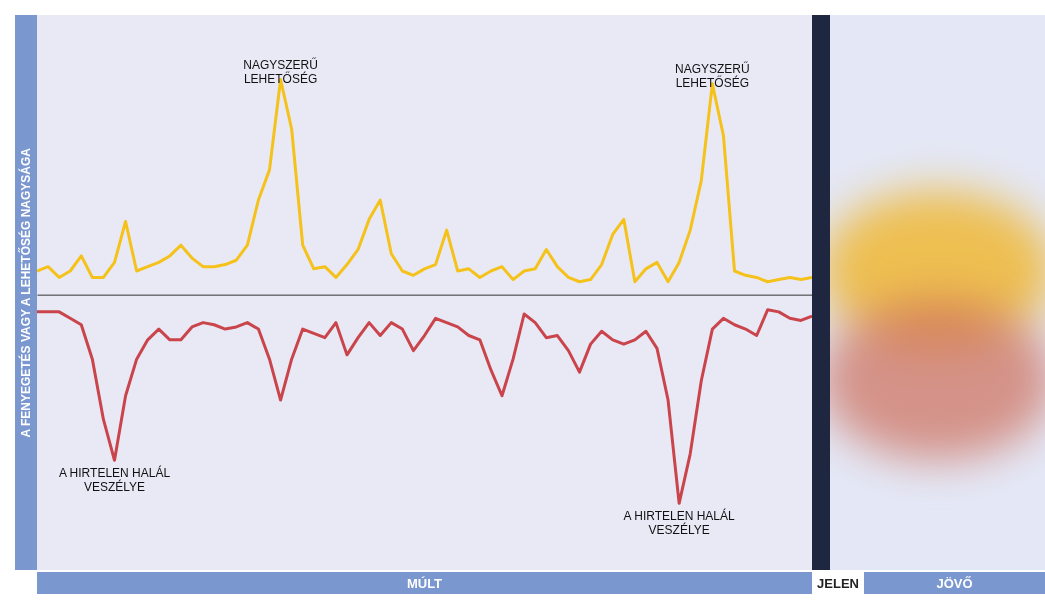 The height and width of the screenshot is (604, 1045). I want to click on y-axis-title: A FENYEGETÉS VAGY A LEHETŐSÉG NAGYSÁGA, so click(26, 292).